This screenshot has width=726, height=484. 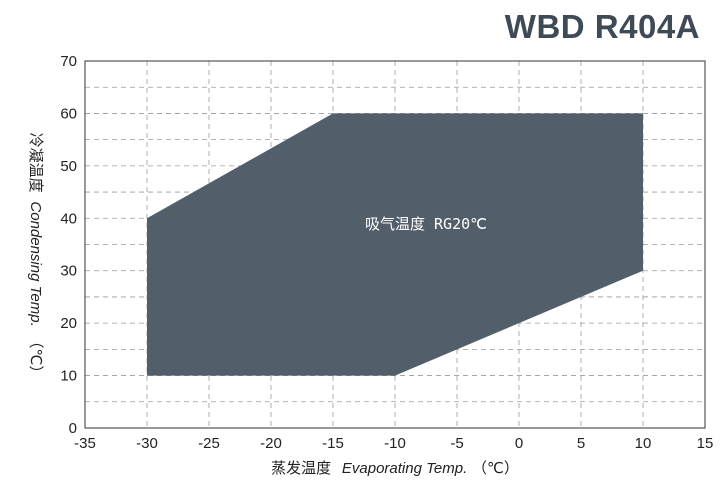 What do you see at coordinates (147, 443) in the screenshot?
I see `x-tick-label: -30` at bounding box center [147, 443].